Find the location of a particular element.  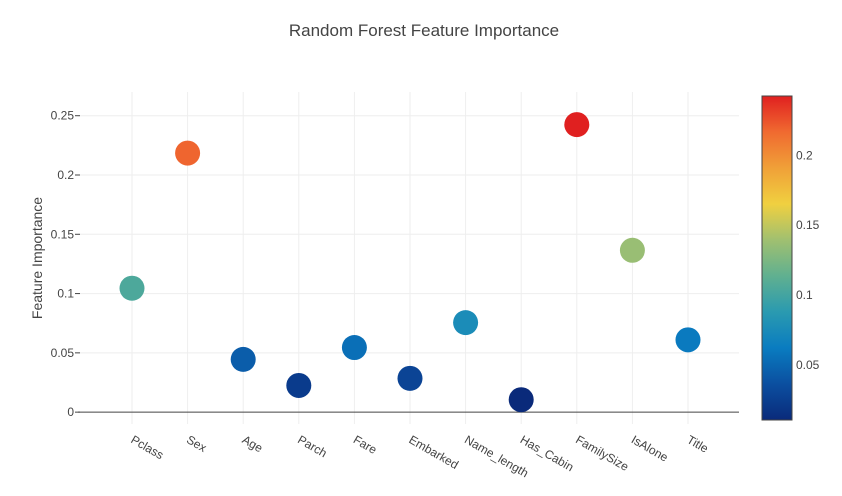

colorbar-tick-label: 0.05 is located at coordinates (808, 365).